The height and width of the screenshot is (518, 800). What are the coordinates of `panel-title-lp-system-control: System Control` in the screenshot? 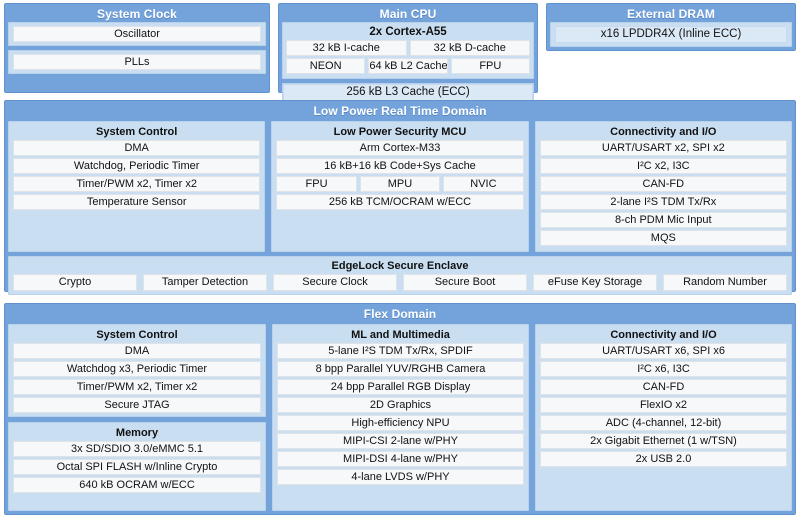 It's located at (137, 132).